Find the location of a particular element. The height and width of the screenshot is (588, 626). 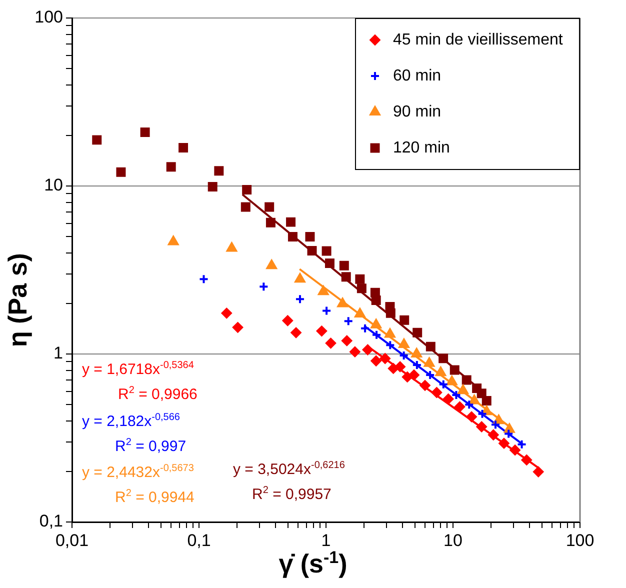

y-tick-label: 1 is located at coordinates (58, 353).